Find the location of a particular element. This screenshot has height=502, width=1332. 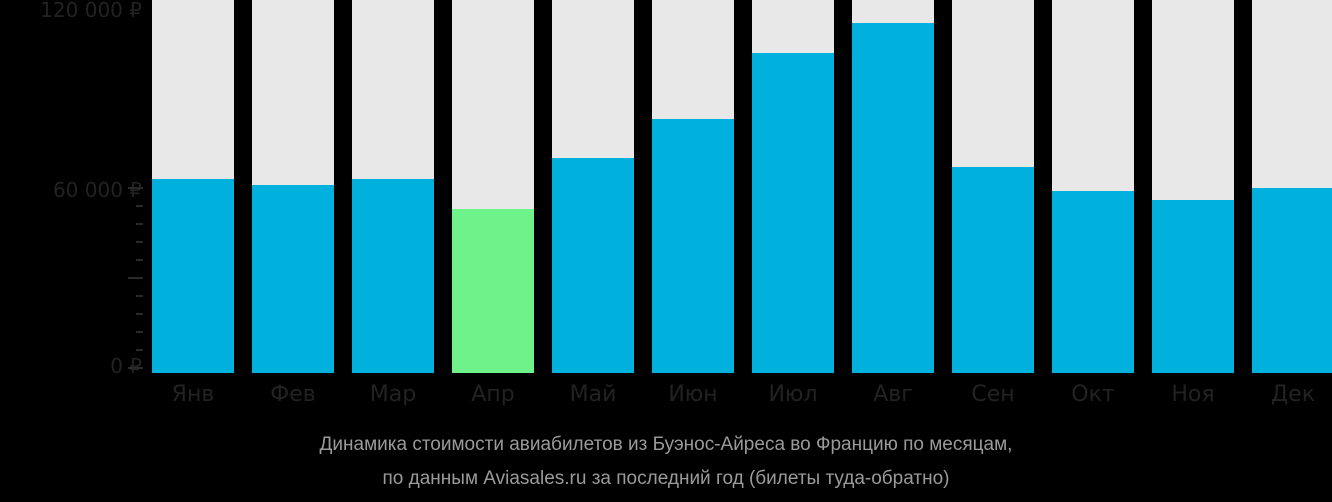

x-axis-label: Ноя is located at coordinates (1193, 394).